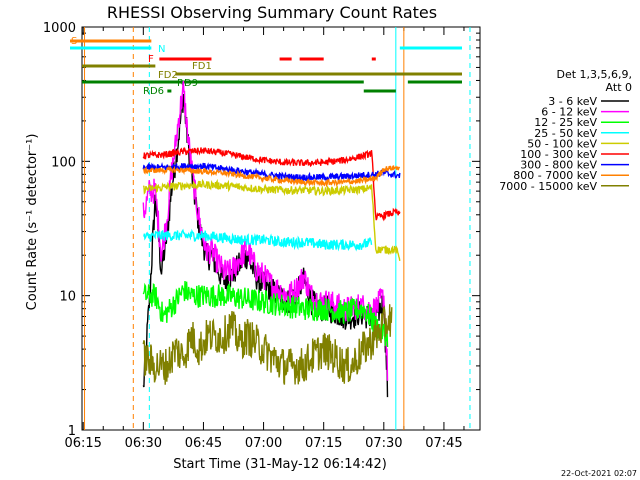  I want to click on state-bar-label-rd9: RD9, so click(187, 83).